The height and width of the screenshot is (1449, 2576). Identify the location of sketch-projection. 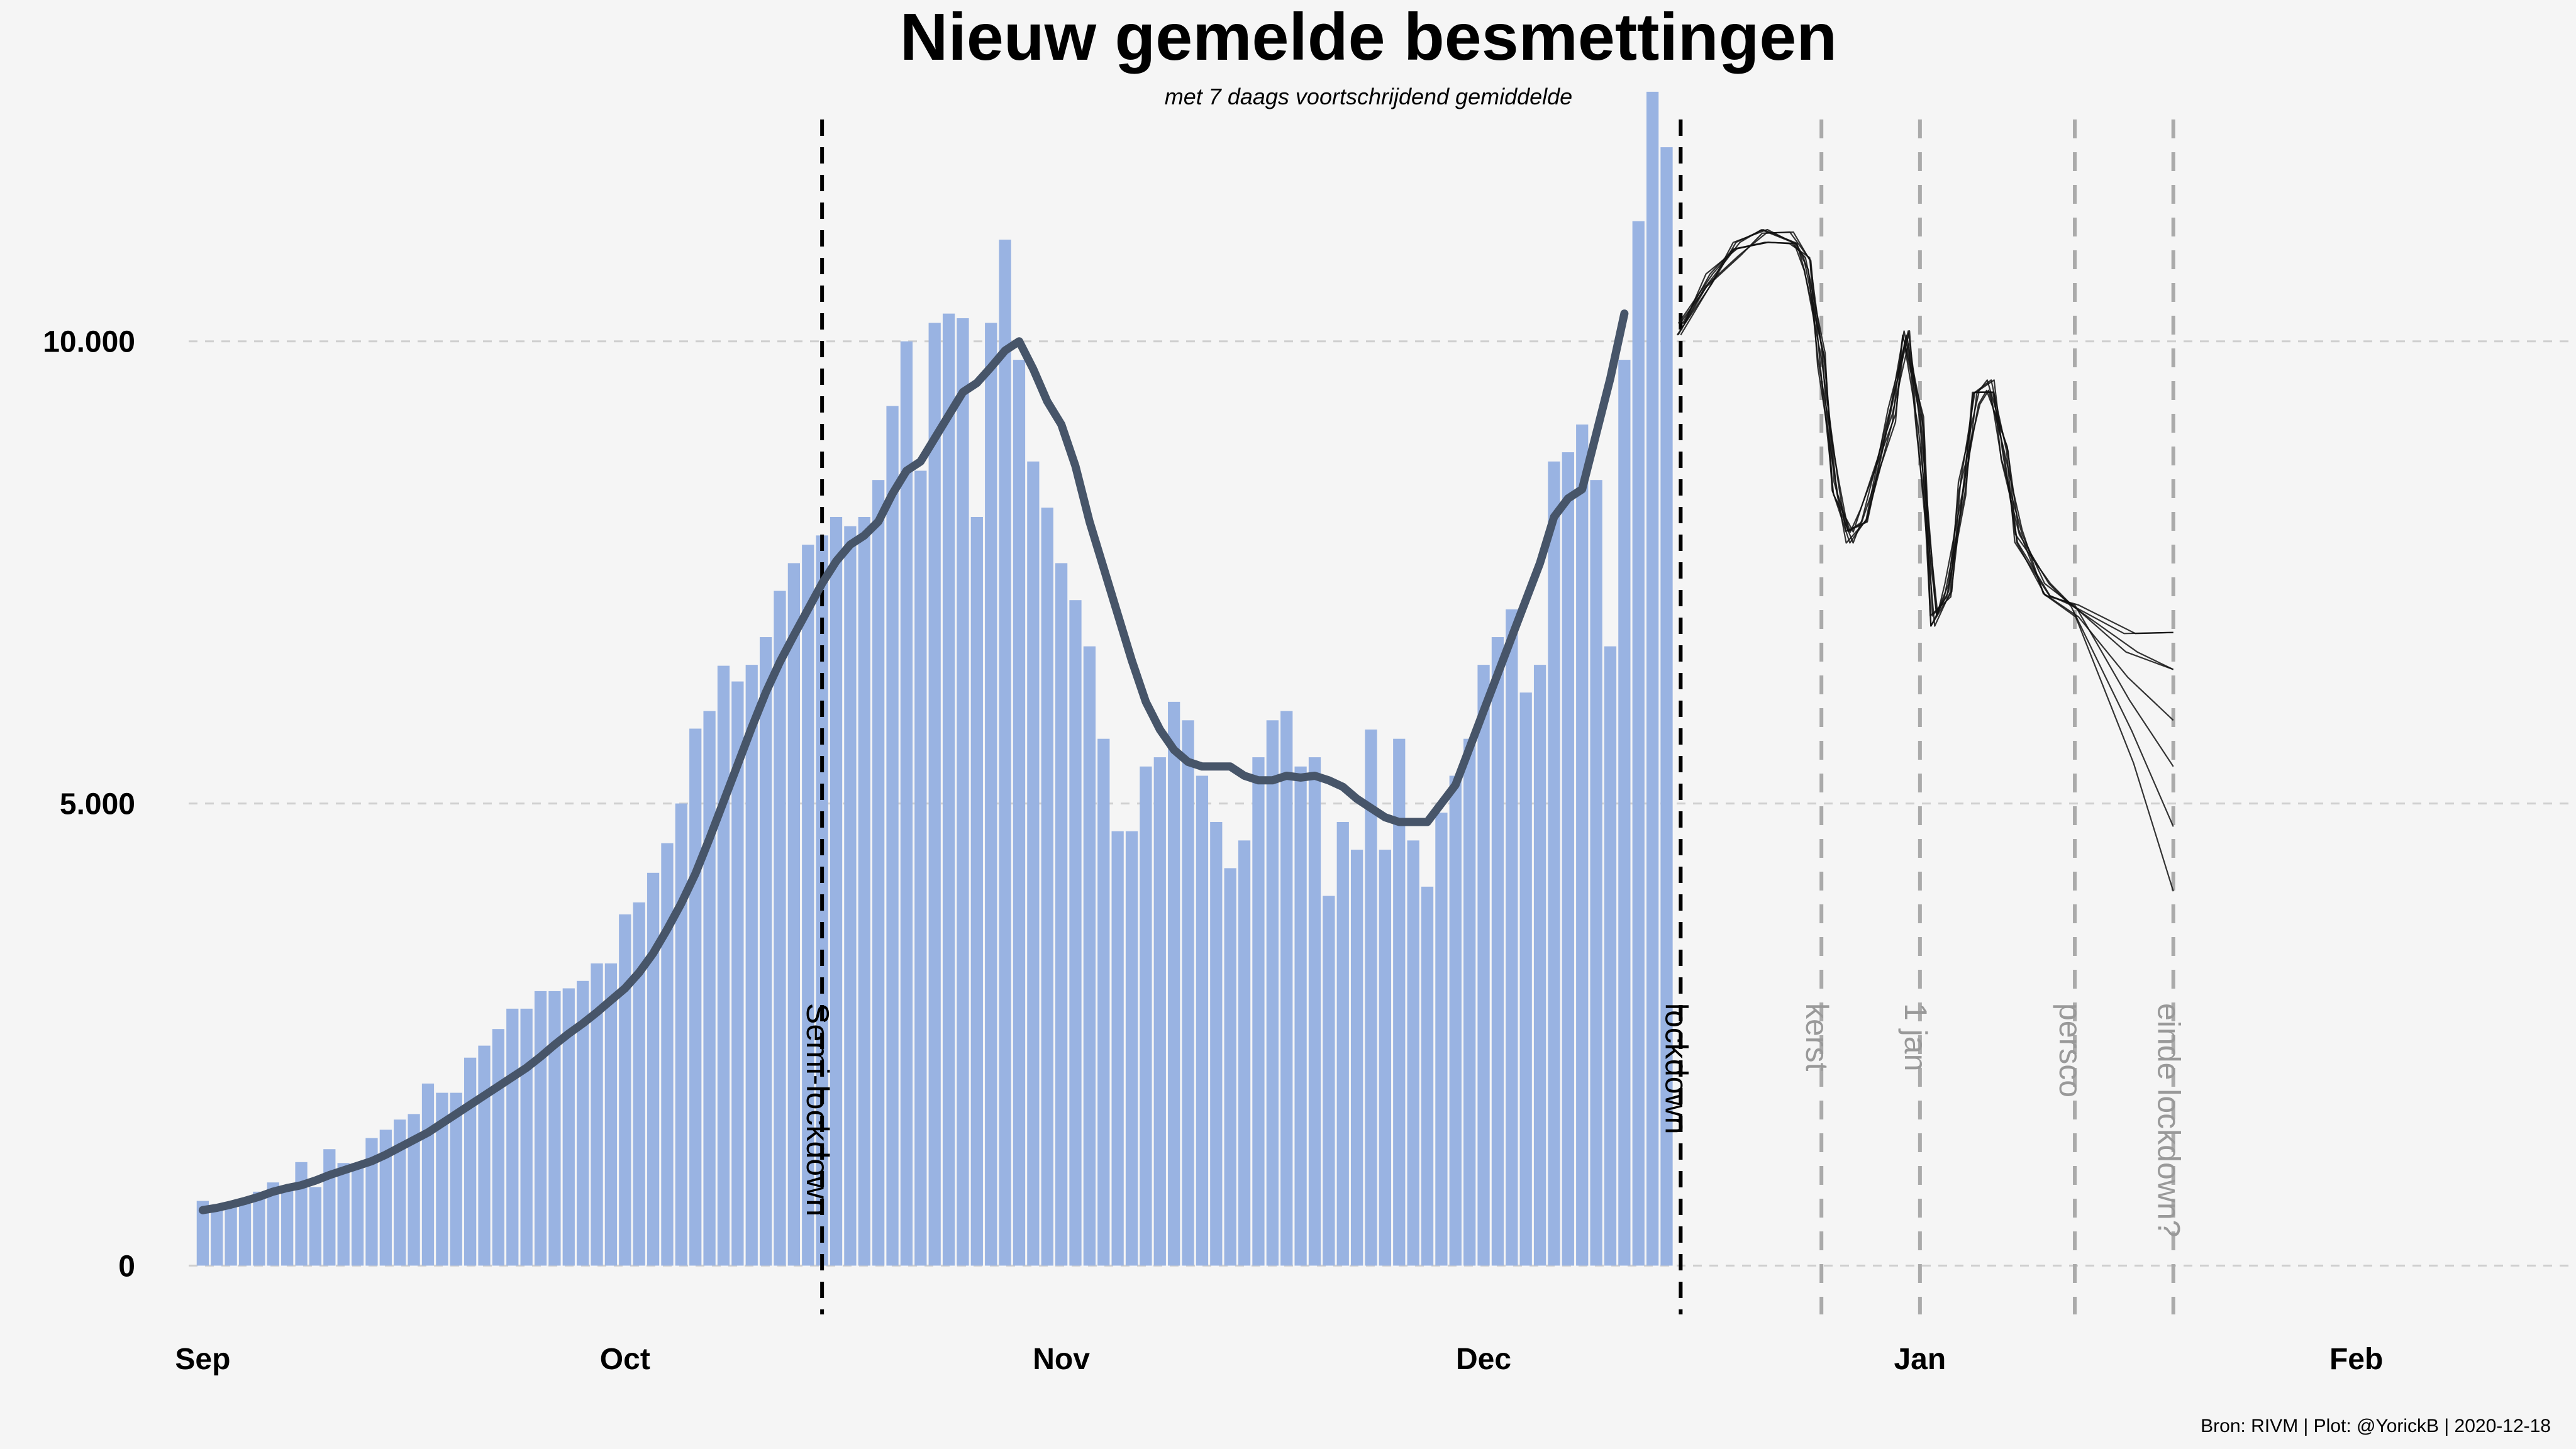
(1925, 560).